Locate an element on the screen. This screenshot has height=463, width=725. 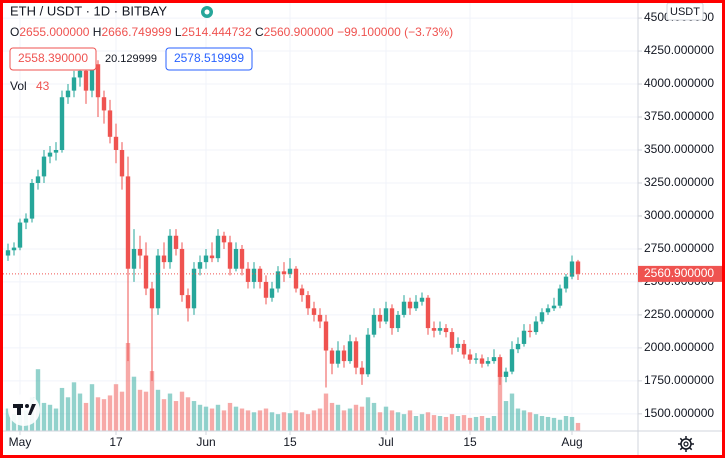
spread: 20.129999 is located at coordinates (131, 59).